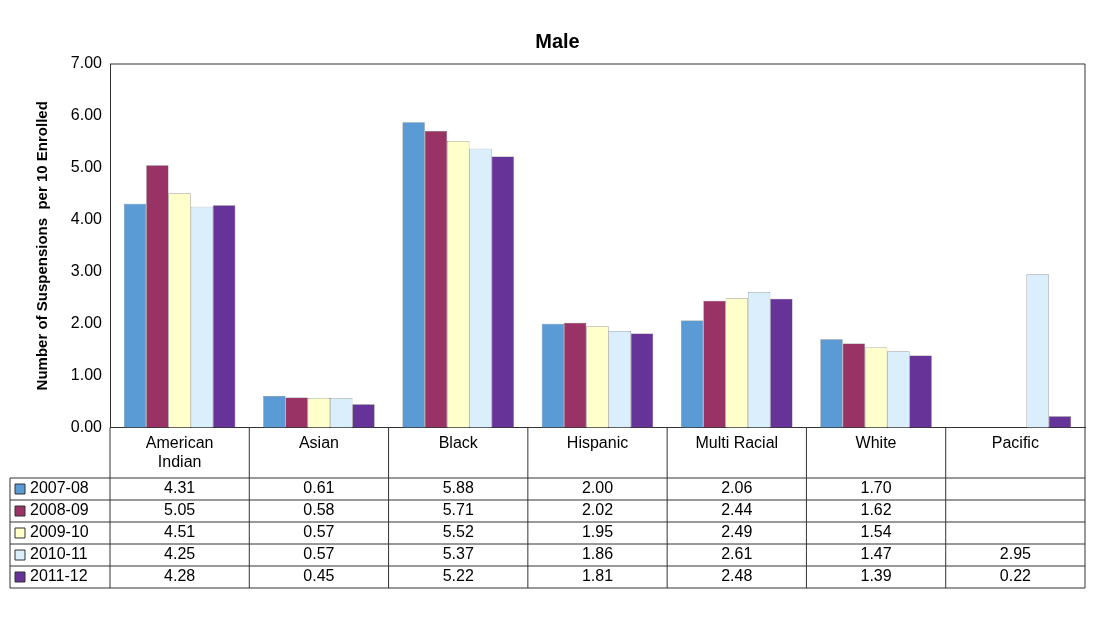  What do you see at coordinates (86, 271) in the screenshot?
I see `y-tick-label: 3.00` at bounding box center [86, 271].